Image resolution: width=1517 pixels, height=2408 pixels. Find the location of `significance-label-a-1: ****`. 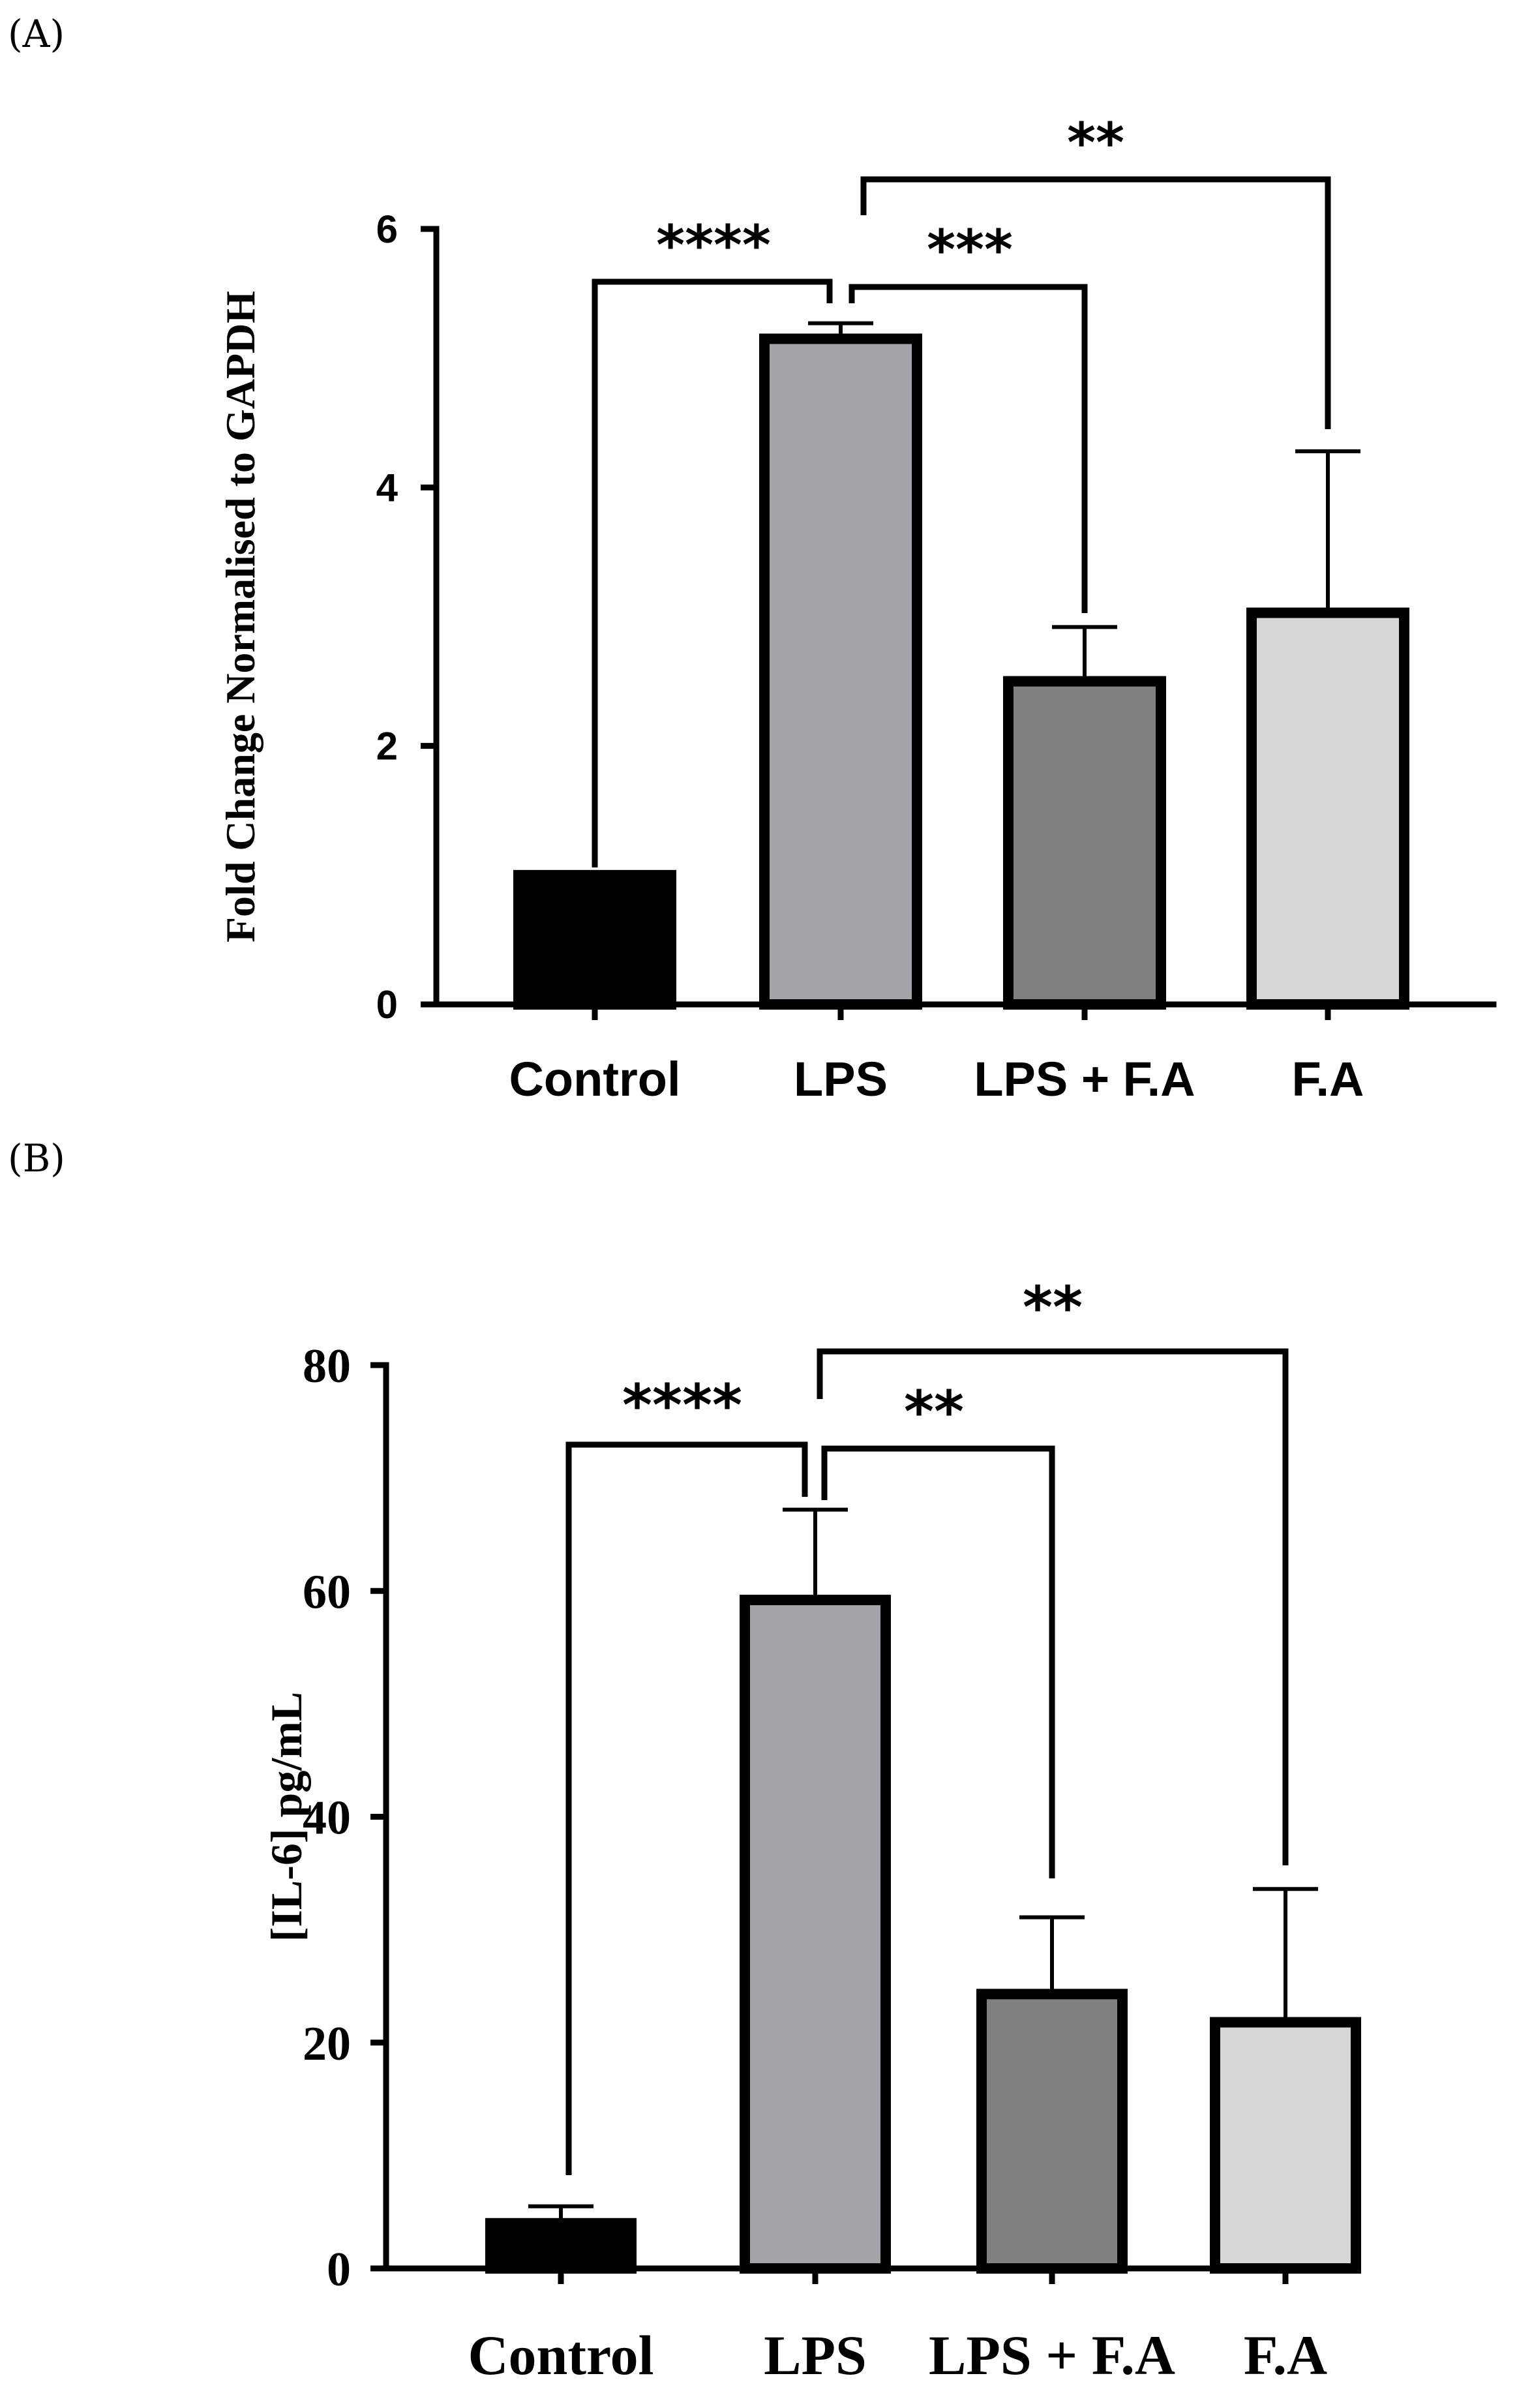

significance-label-a-1: **** is located at coordinates (713, 245).